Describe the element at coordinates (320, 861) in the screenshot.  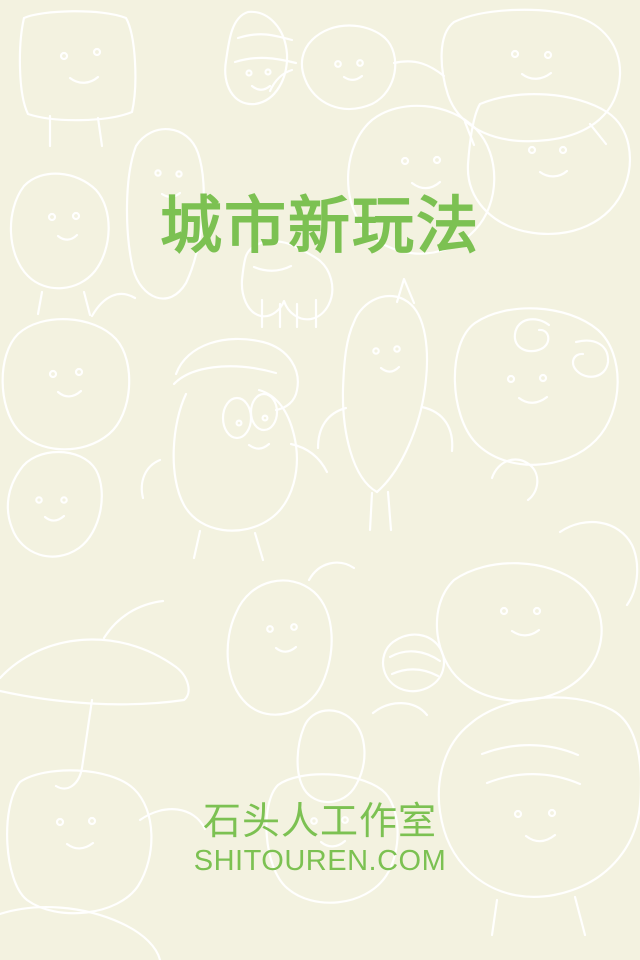
I see `studio-url: SHITOUREN.COM` at that location.